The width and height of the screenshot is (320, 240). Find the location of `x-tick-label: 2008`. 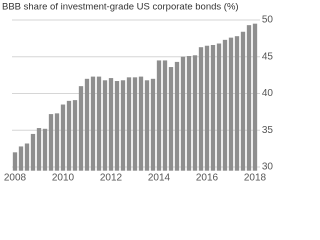

x-tick-label: 2008 is located at coordinates (15, 178).